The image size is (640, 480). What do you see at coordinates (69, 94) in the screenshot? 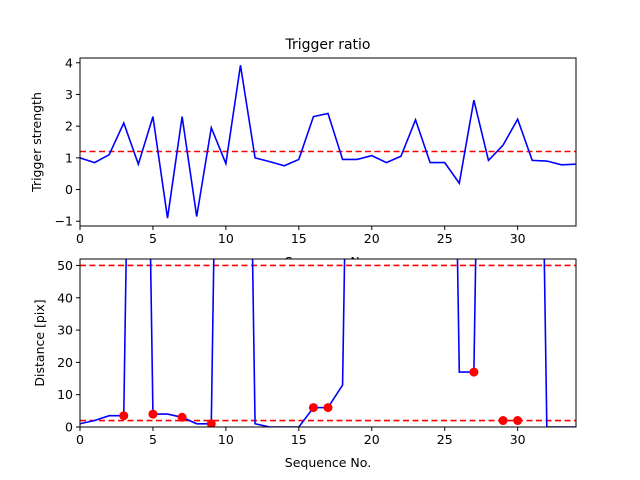
I see `top-y-tick-label: 3` at bounding box center [69, 94].